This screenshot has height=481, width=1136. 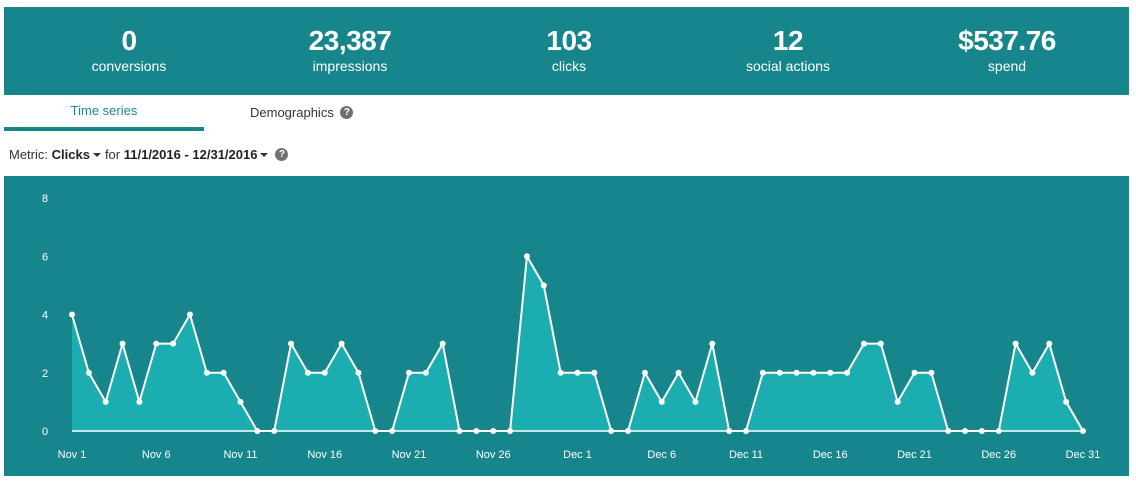 What do you see at coordinates (577, 455) in the screenshot?
I see `x-tick-label: Dec 1` at bounding box center [577, 455].